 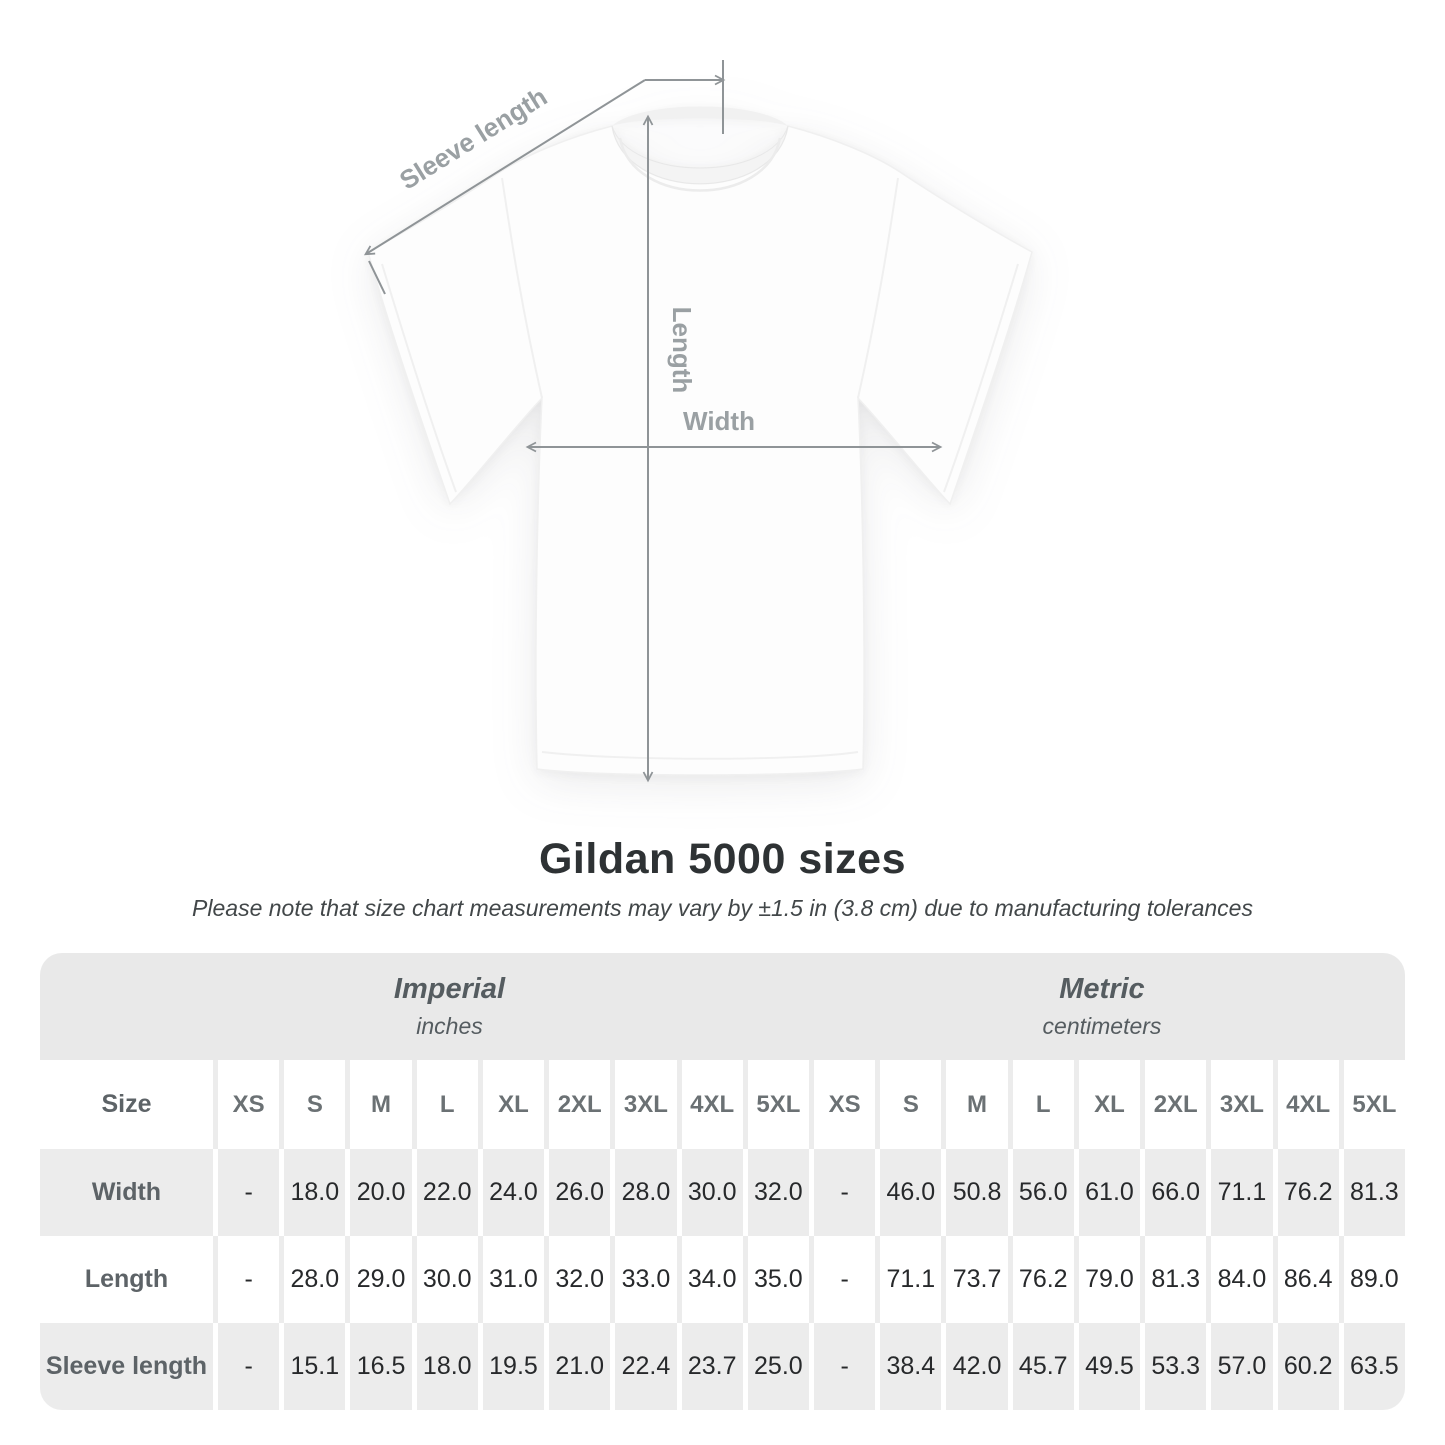 I want to click on table-cell: 20.0, so click(x=378, y=1192).